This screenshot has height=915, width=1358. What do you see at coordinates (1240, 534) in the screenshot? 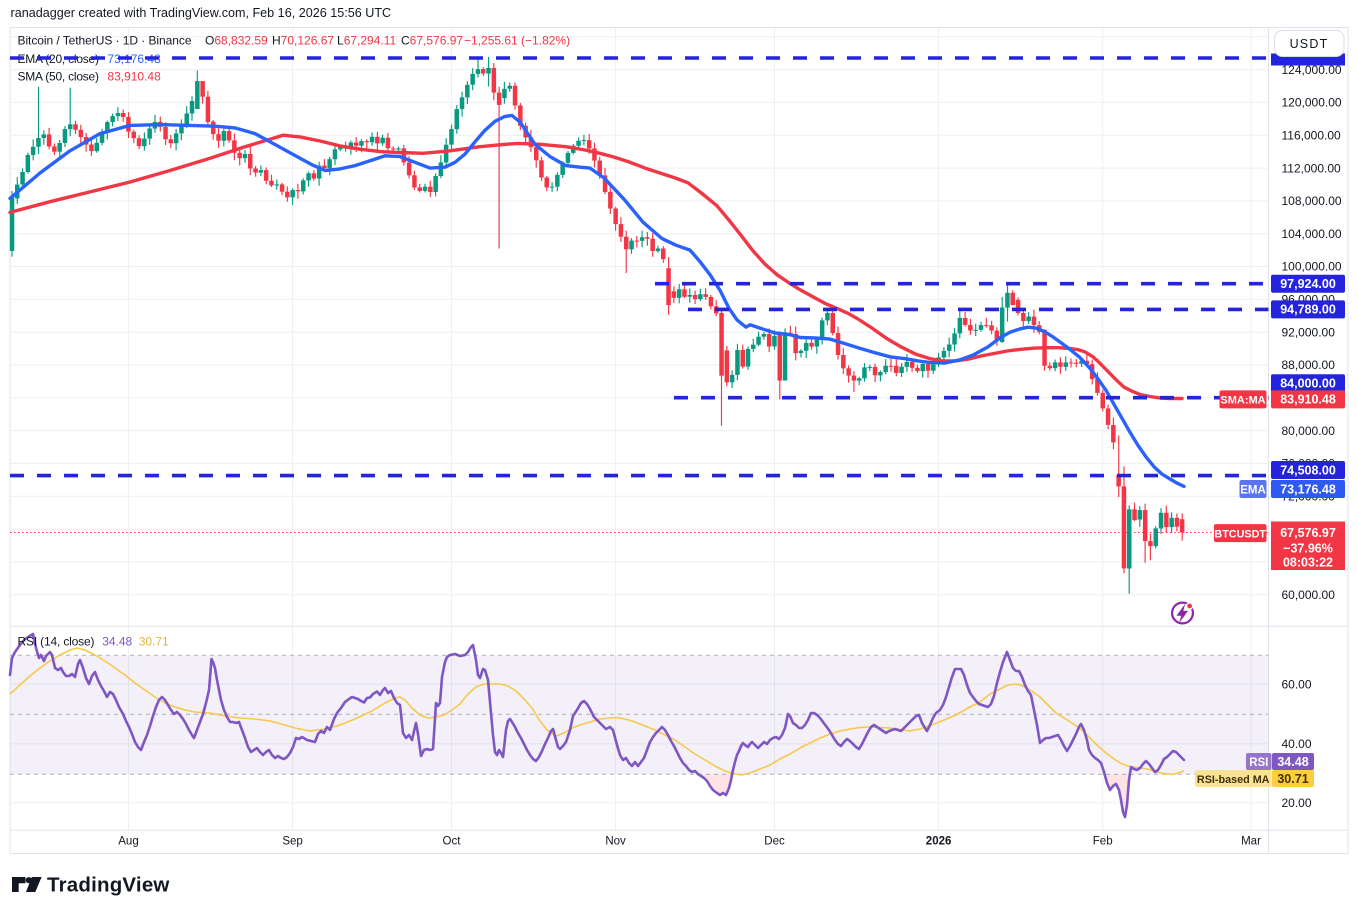
I see `svg-text: BTCUSDT` at bounding box center [1240, 534].